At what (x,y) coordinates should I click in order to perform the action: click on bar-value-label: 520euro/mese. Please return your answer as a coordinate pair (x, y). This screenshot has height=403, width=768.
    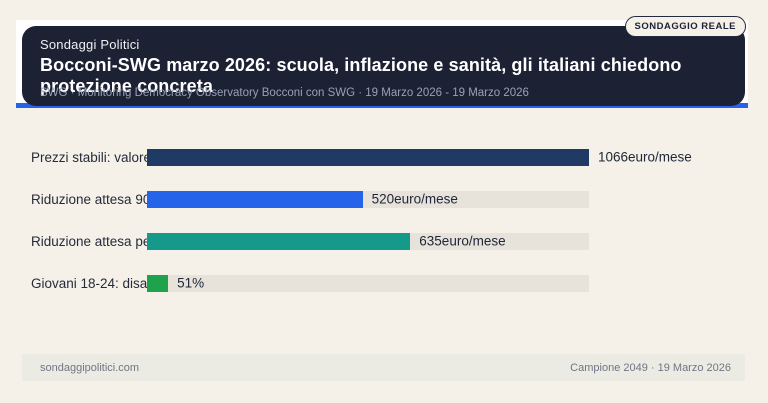
    Looking at the image, I should click on (414, 199).